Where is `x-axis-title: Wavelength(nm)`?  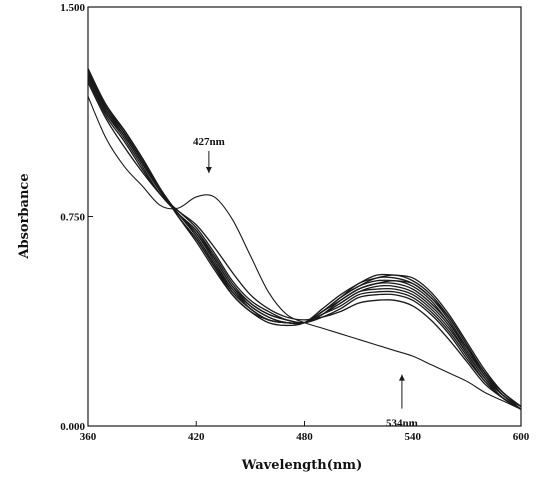
x-axis-title: Wavelength(nm) is located at coordinates (301, 465).